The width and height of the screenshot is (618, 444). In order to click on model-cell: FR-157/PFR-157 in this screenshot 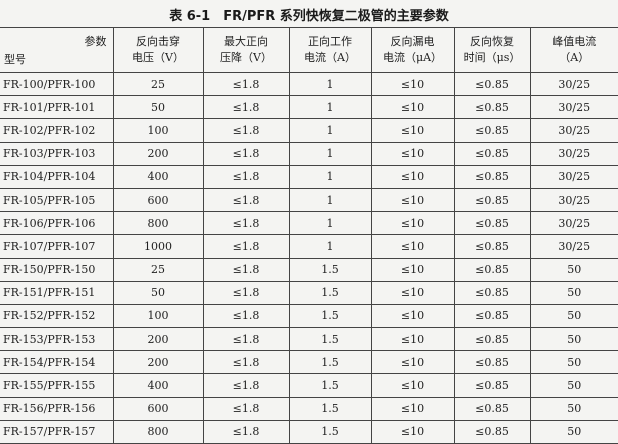, I will do `click(56, 431)`.